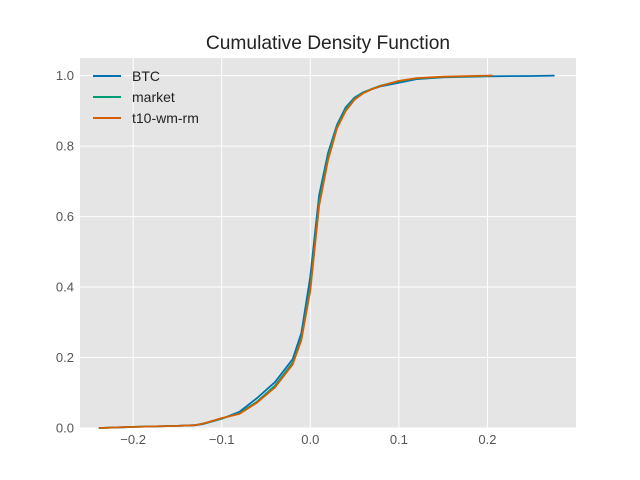  What do you see at coordinates (399, 439) in the screenshot?
I see `x-tick-label: 0.1` at bounding box center [399, 439].